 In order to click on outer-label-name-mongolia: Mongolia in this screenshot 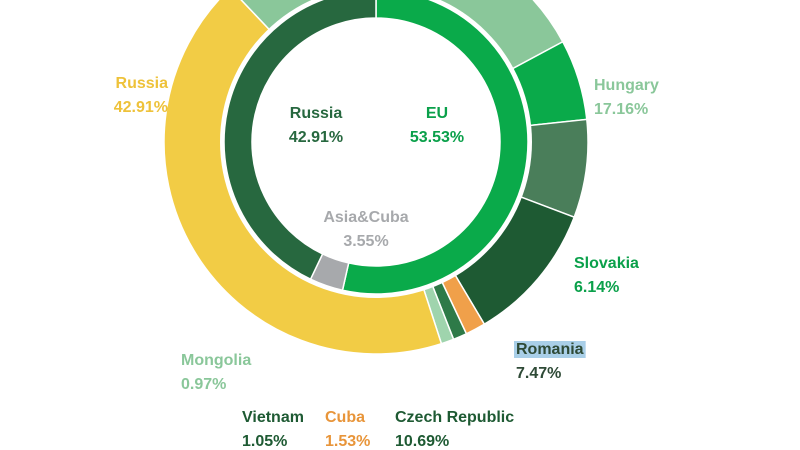, I will do `click(216, 360)`.